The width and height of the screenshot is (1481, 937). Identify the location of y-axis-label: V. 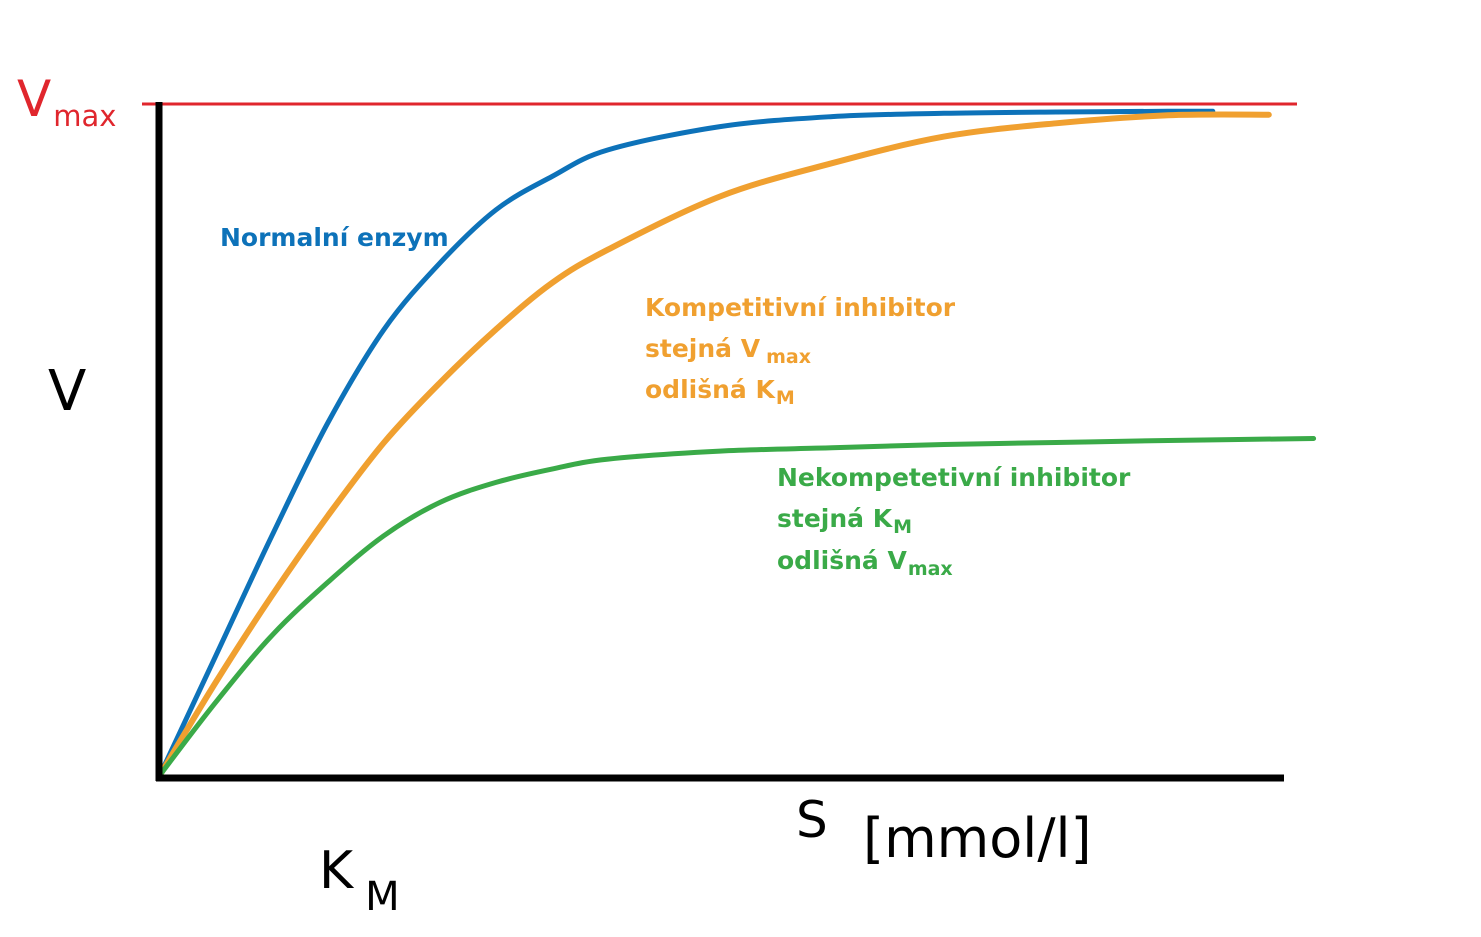
(67, 391).